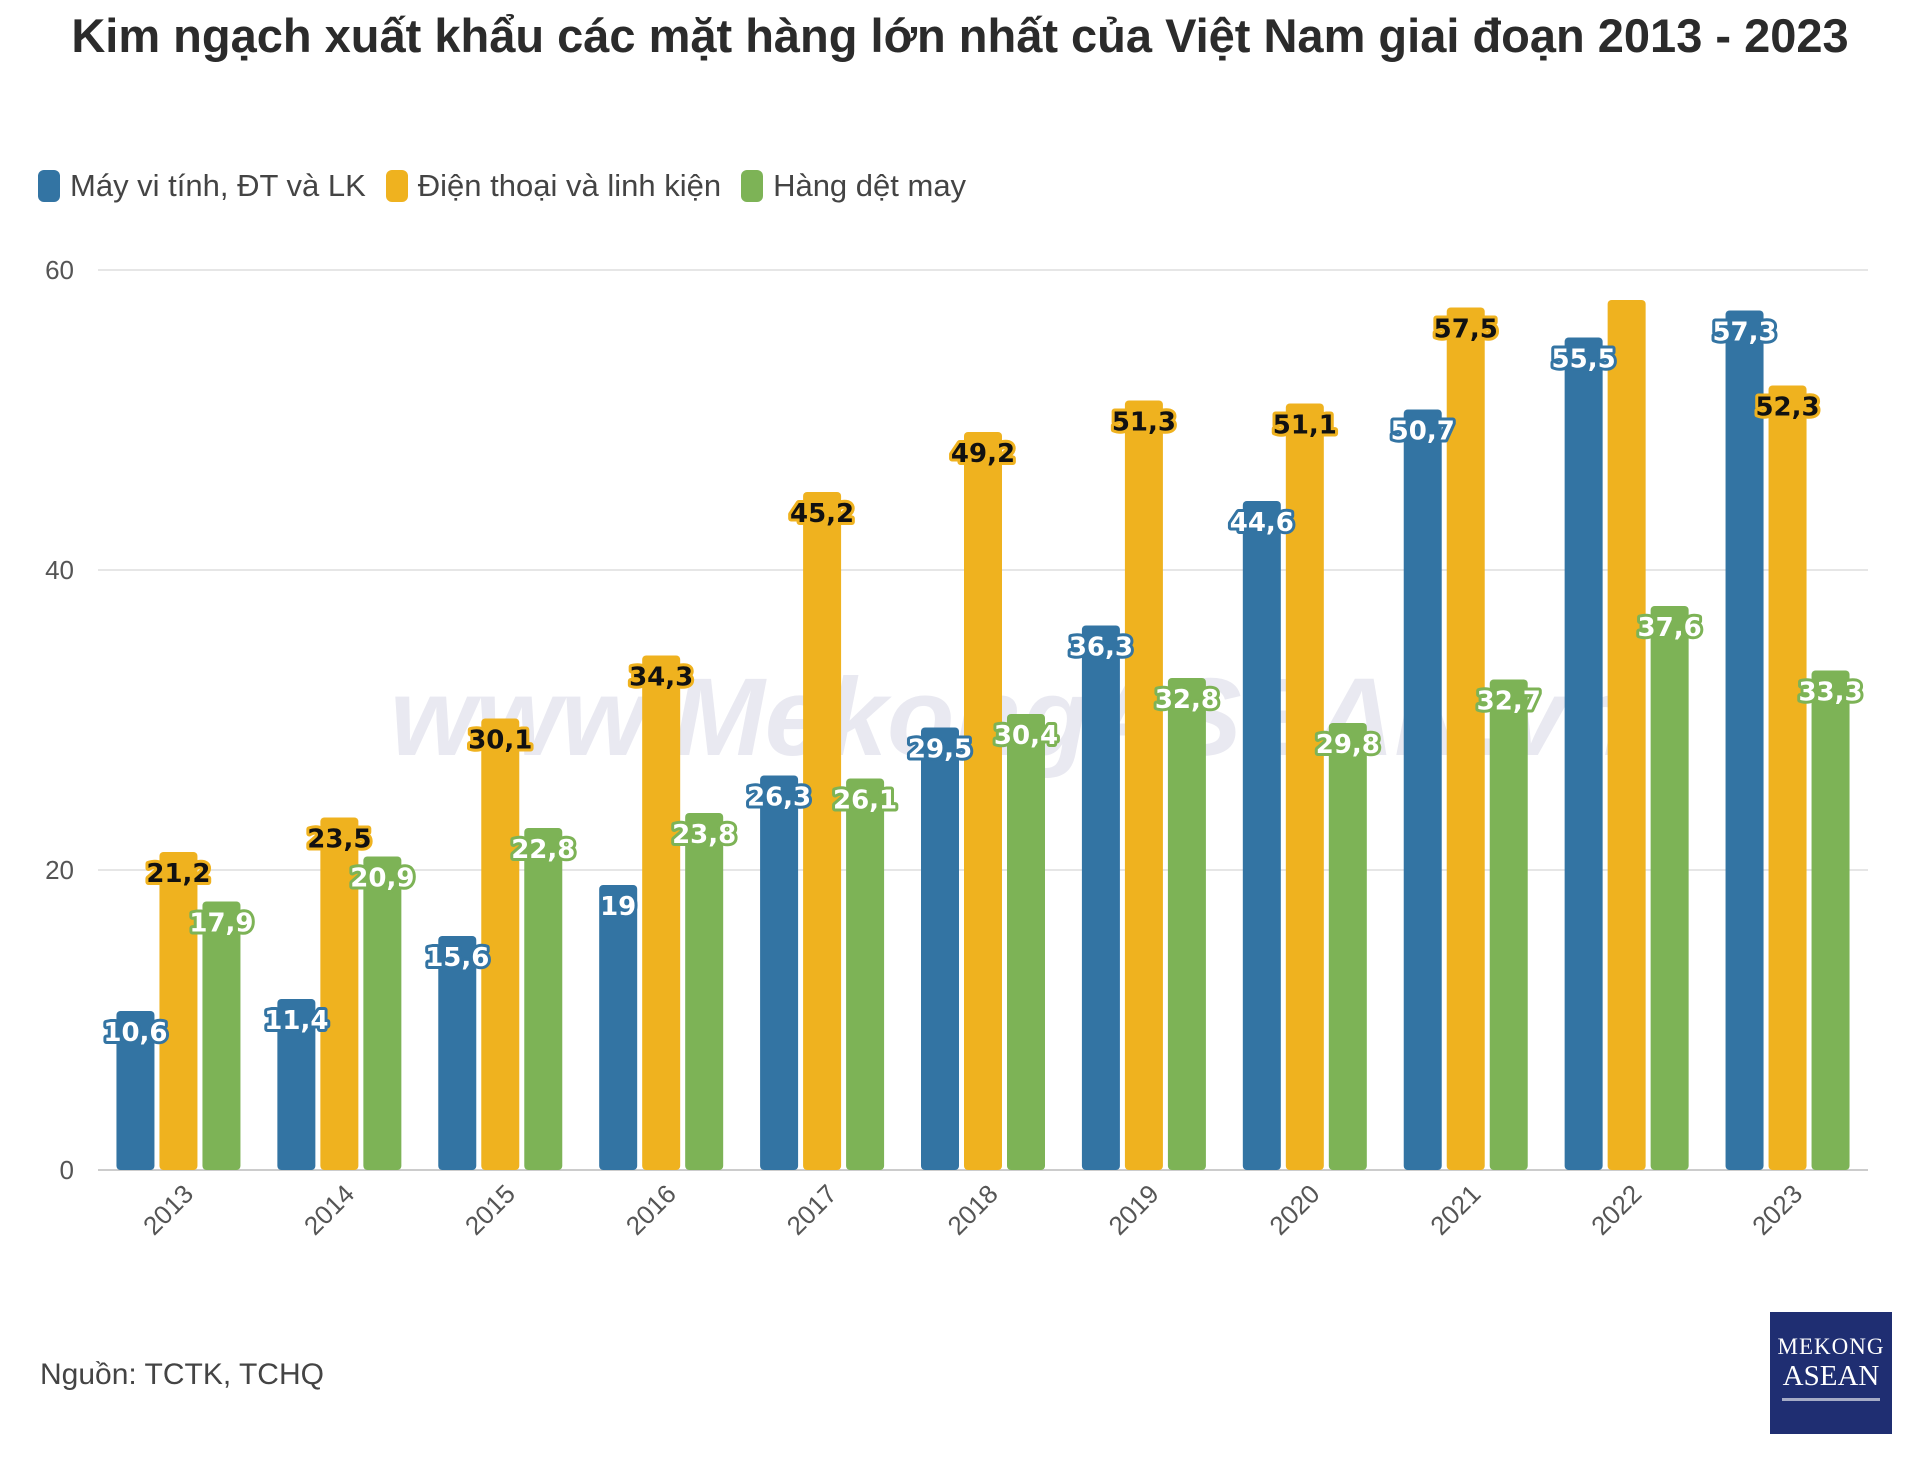 The height and width of the screenshot is (1460, 1920). Describe the element at coordinates (1133, 1210) in the screenshot. I see `x-tick-label: 2019` at that location.